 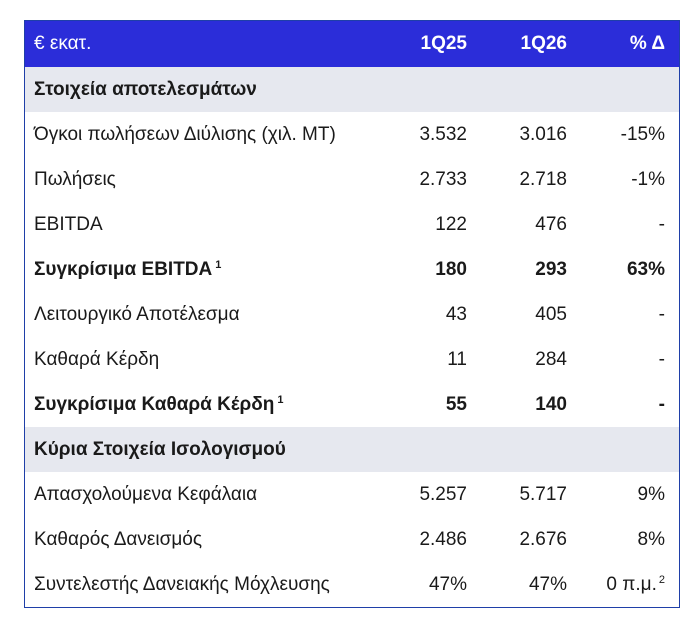 What do you see at coordinates (651, 539) in the screenshot?
I see `row-value-change: 8%` at bounding box center [651, 539].